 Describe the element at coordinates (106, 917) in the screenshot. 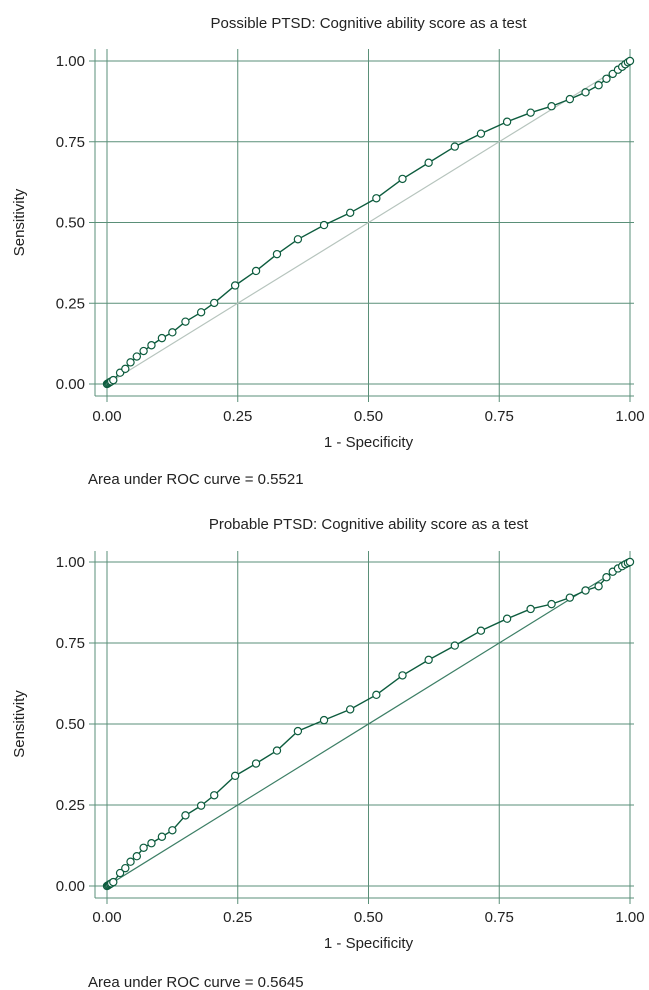

I see `panel-2-x-tick-label-0: 0.00` at that location.